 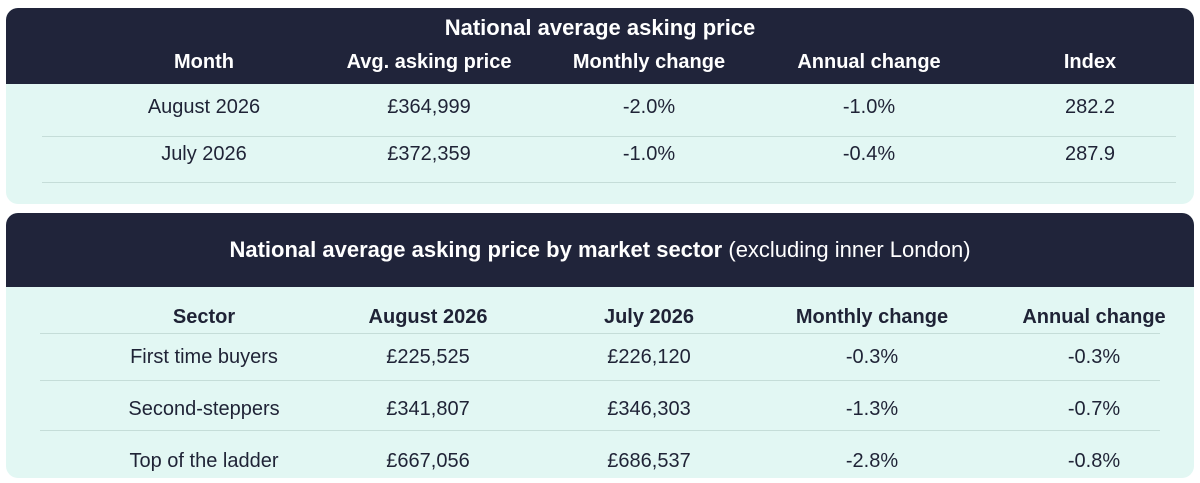 What do you see at coordinates (428, 357) in the screenshot?
I see `august-price-cell: £225,525` at bounding box center [428, 357].